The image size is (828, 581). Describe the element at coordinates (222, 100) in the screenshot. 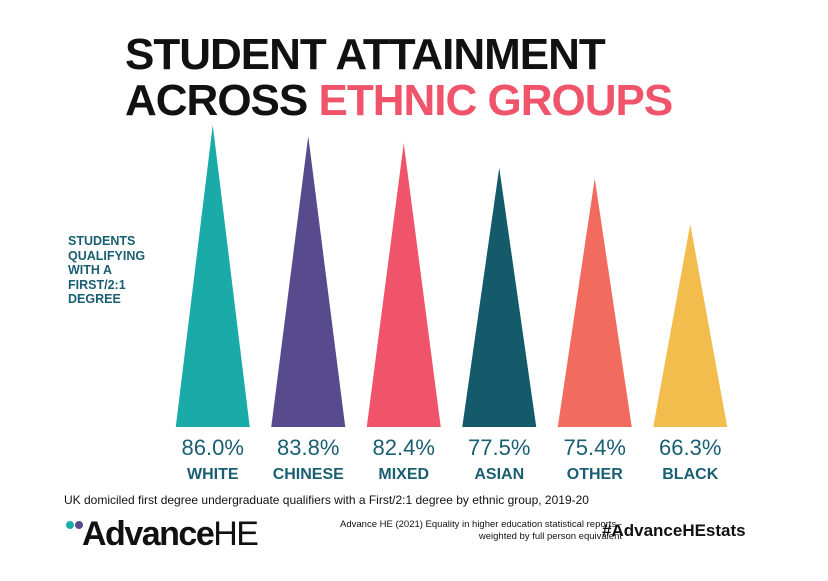

I see `chart-title-plain: ACROSS` at that location.